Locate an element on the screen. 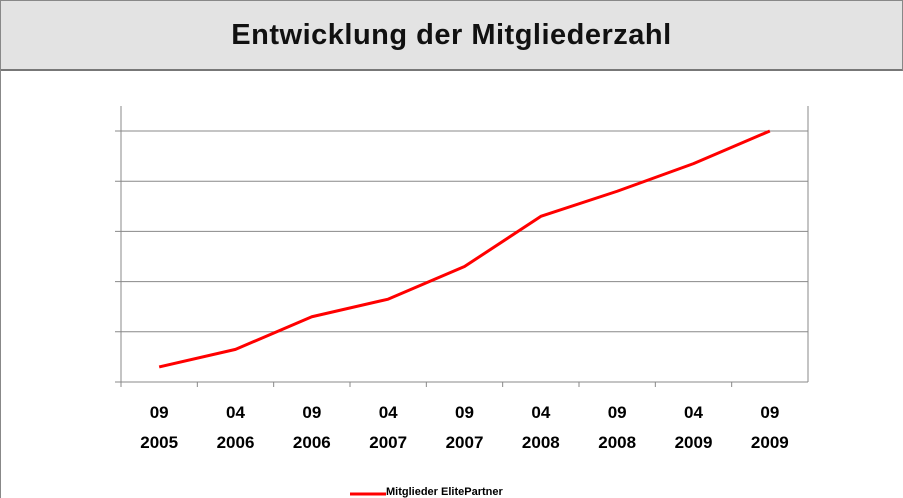 This screenshot has width=903, height=498. x-tick-label: 09 2005 is located at coordinates (159, 427).